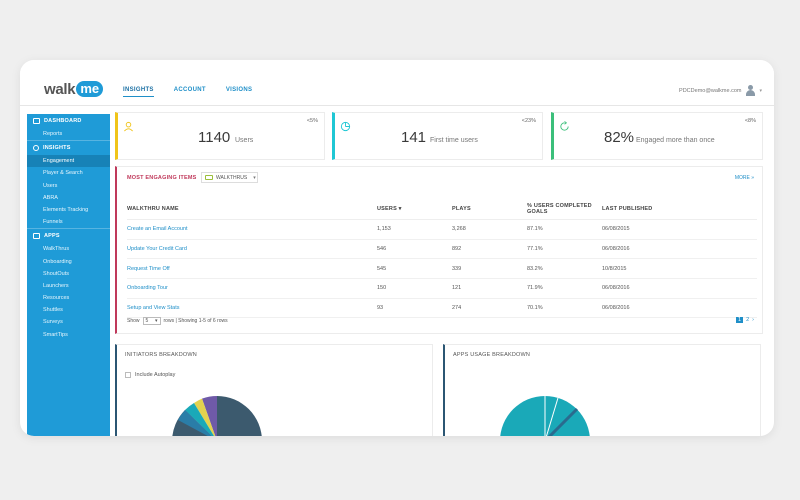 This screenshot has height=500, width=800. What do you see at coordinates (66, 209) in the screenshot?
I see `sidebar-item-elements-tracking: Elements Tracking` at bounding box center [66, 209].